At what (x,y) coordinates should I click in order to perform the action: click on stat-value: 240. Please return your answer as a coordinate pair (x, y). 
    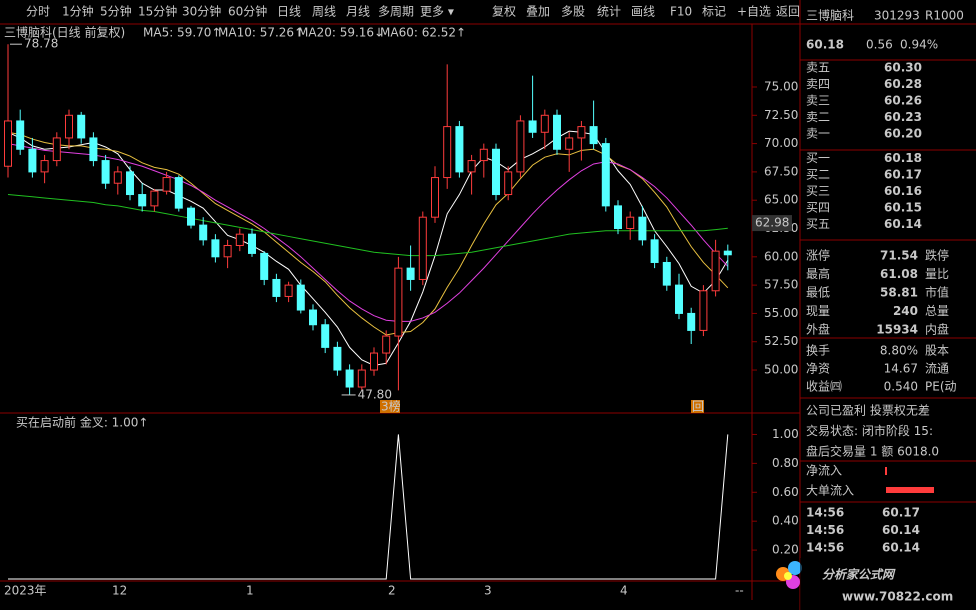
    Looking at the image, I should click on (905, 311).